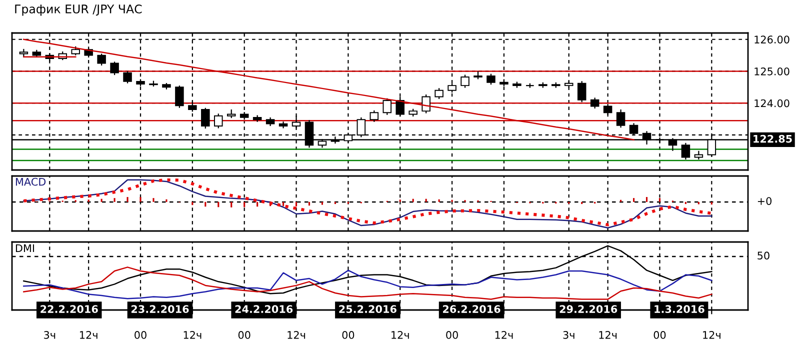 Image resolution: width=800 pixels, height=343 pixels. I want to click on annotation: 24.2.2016, so click(264, 309).